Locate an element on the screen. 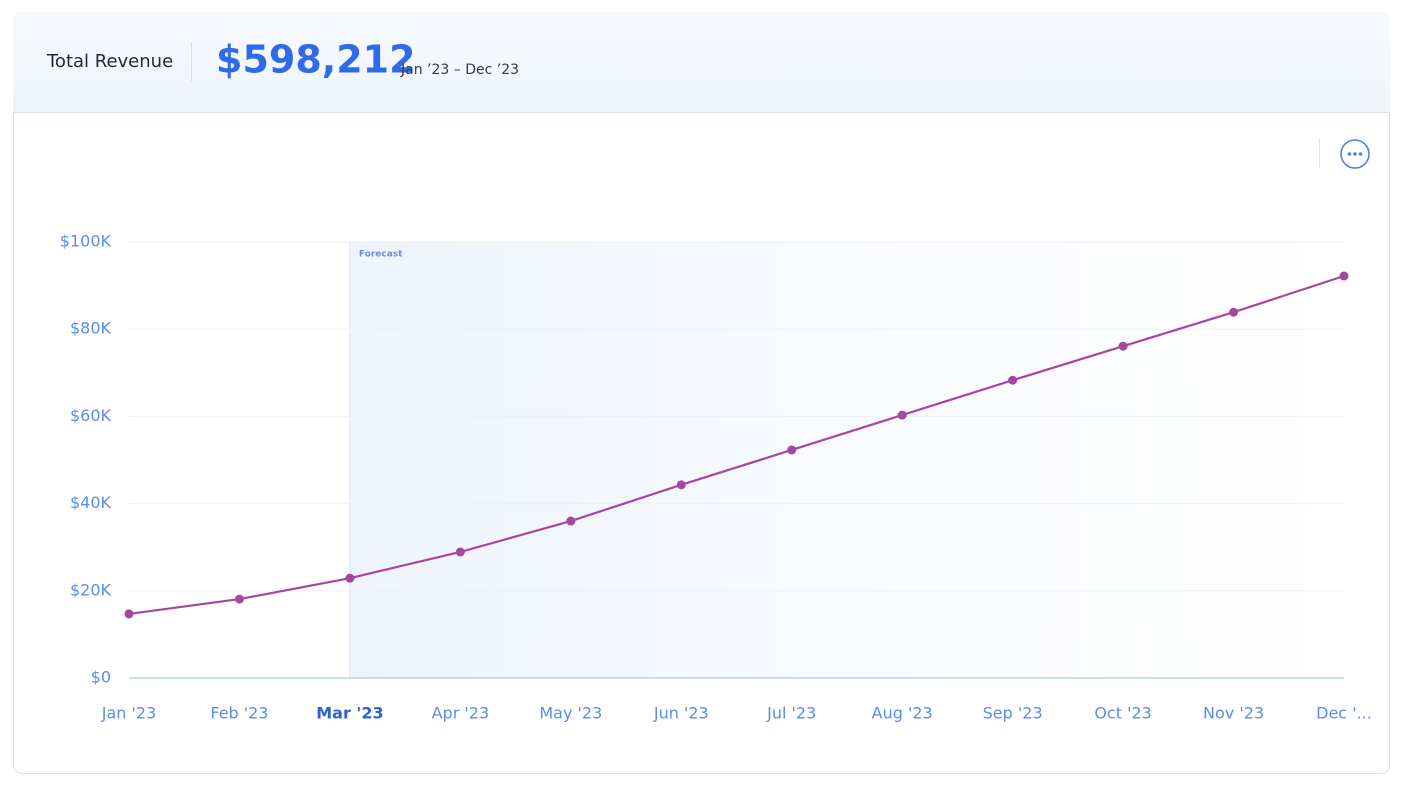 The width and height of the screenshot is (1408, 791). x-tick-label: Jul '23 is located at coordinates (791, 713).